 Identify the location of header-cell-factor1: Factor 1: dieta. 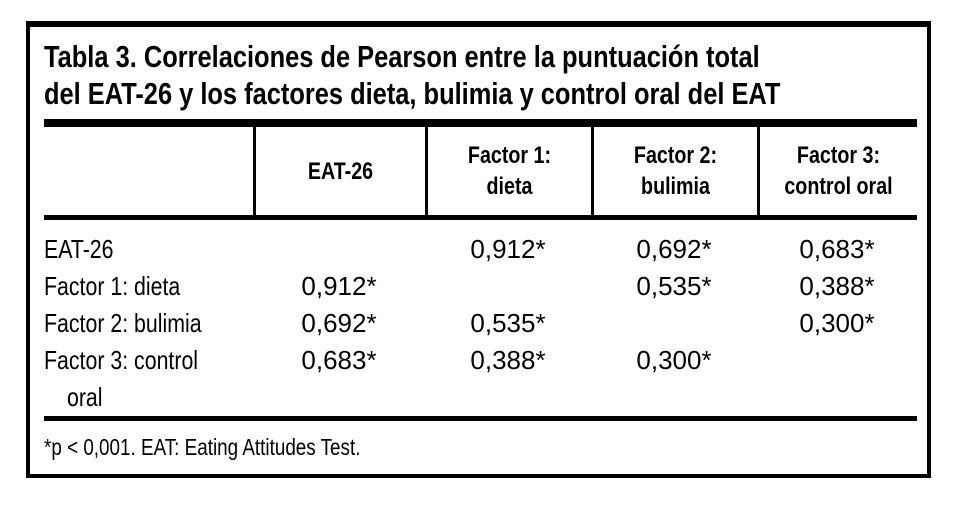
(508, 171).